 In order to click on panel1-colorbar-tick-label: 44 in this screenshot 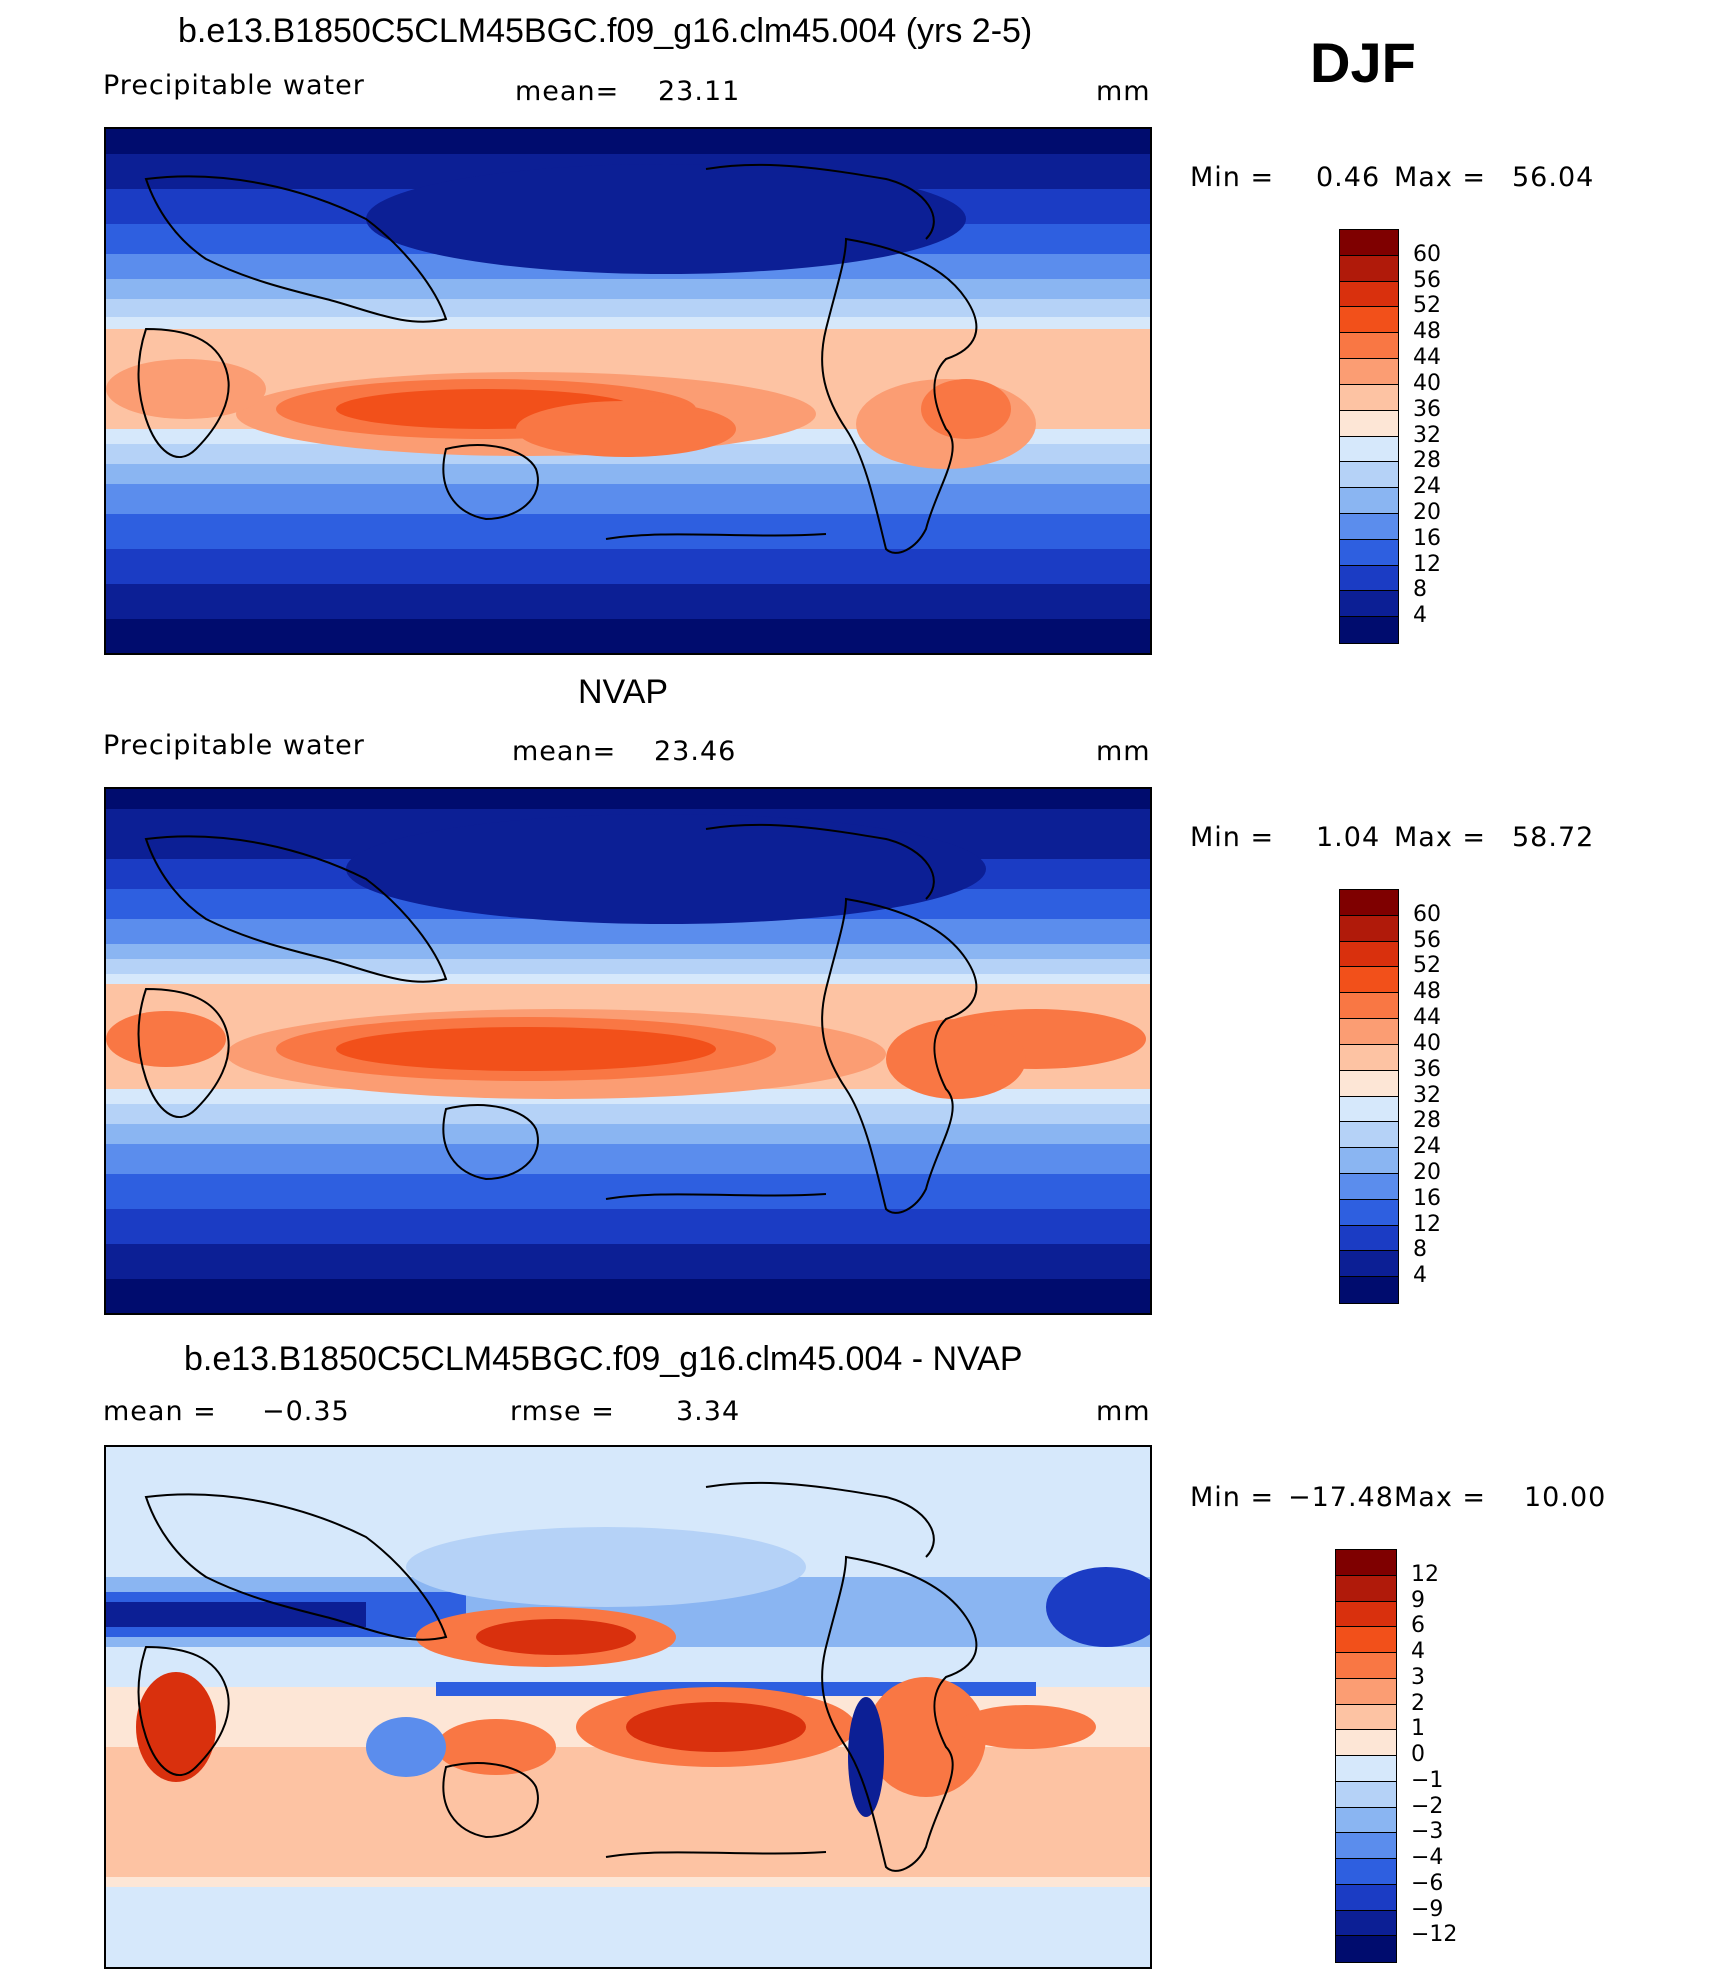, I will do `click(1427, 358)`.